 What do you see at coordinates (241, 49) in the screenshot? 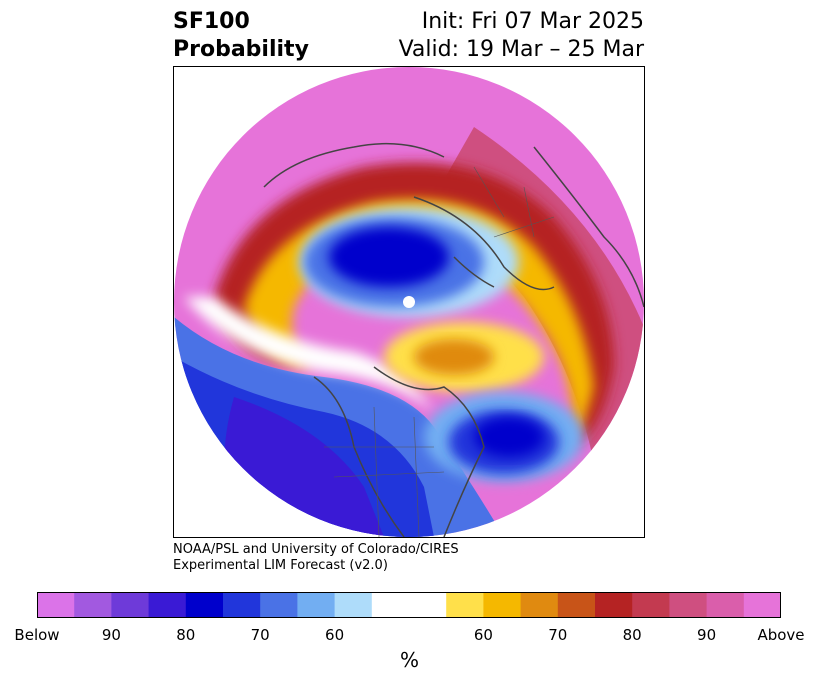
I see `variable-type: Probability` at bounding box center [241, 49].